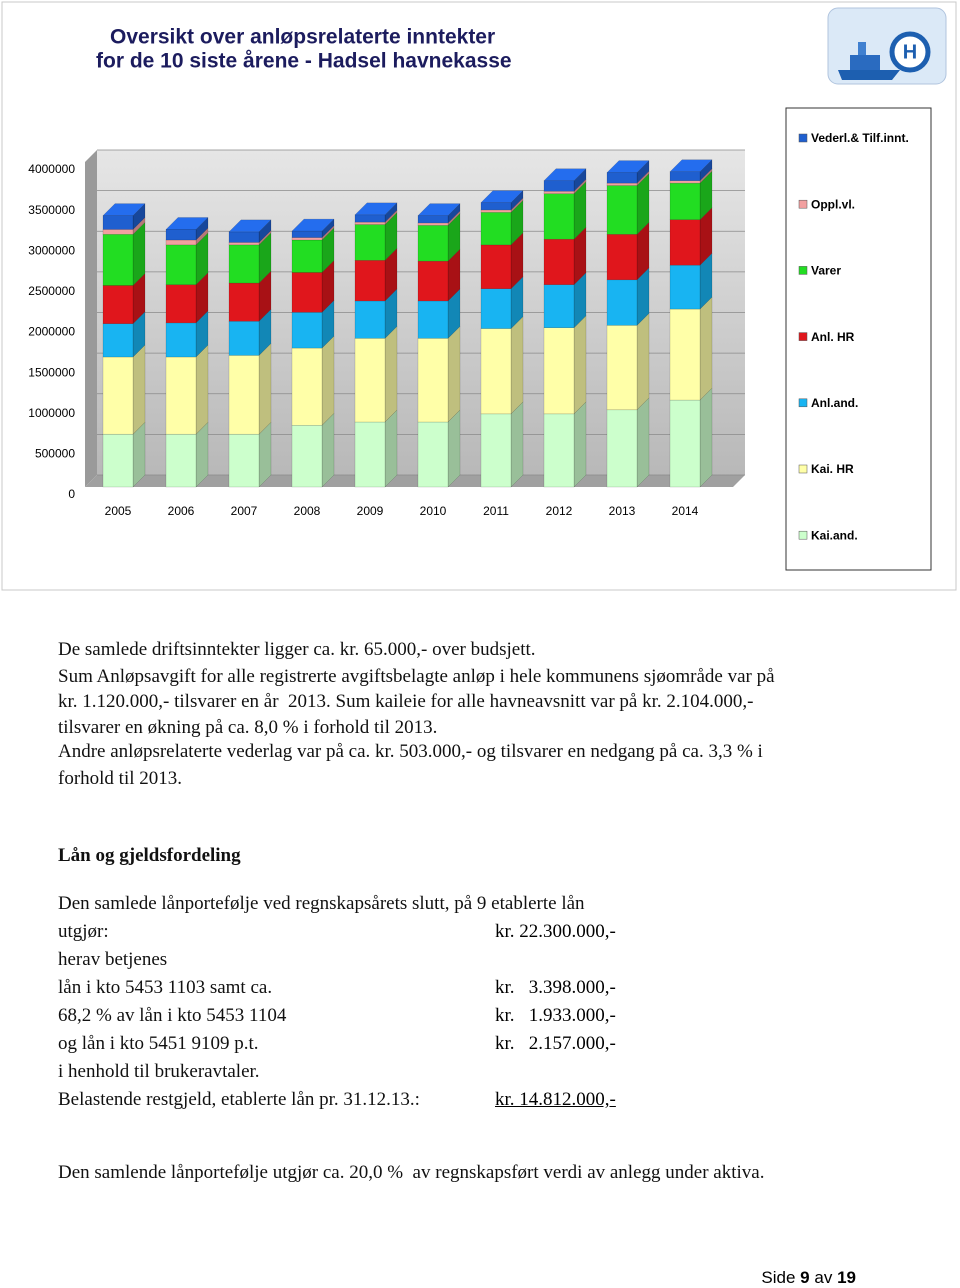 This screenshot has height=1288, width=960. I want to click on y-tick-label: 2500000, so click(51, 291).